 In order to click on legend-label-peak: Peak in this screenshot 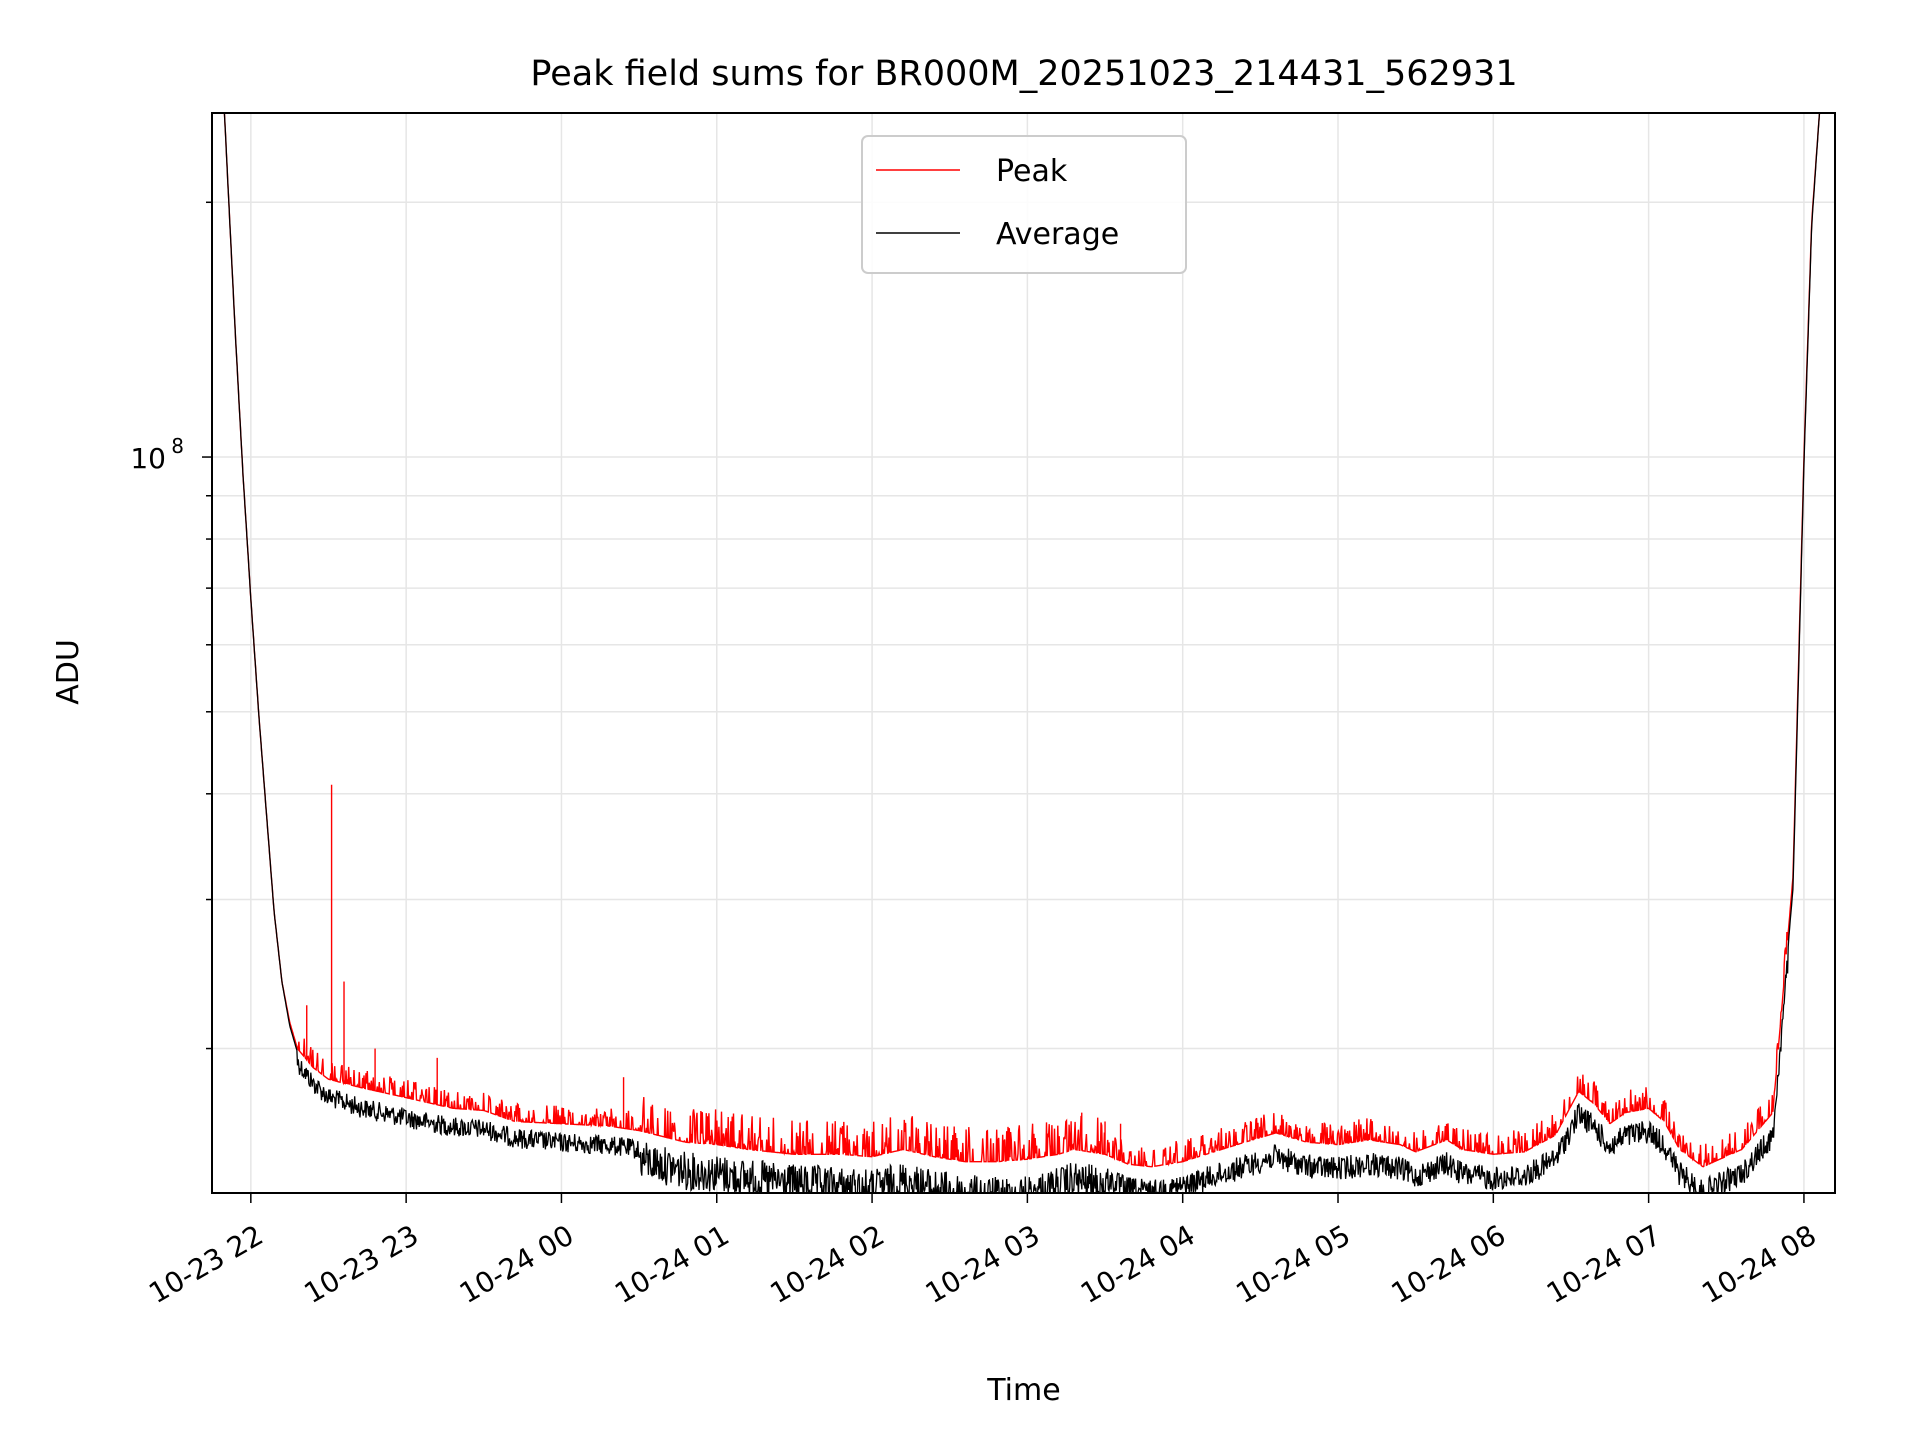, I will do `click(1032, 171)`.